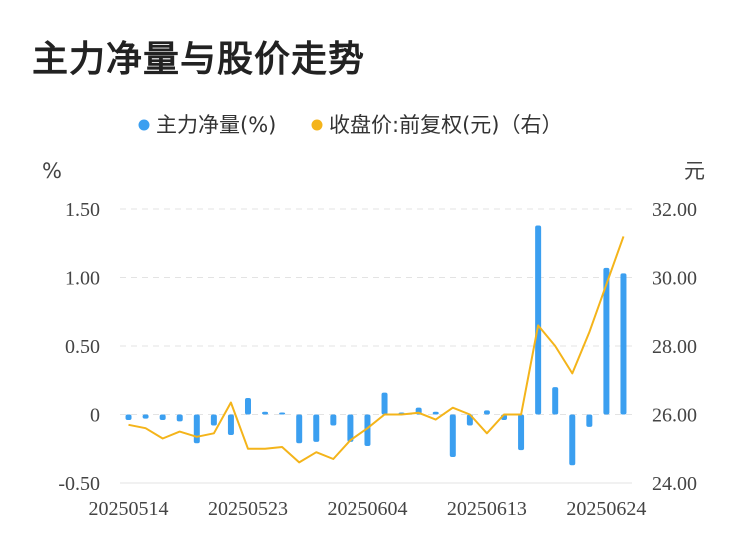 This screenshot has height=558, width=750. Describe the element at coordinates (199, 59) in the screenshot. I see `chart-title: 主力净量与股价走势` at that location.